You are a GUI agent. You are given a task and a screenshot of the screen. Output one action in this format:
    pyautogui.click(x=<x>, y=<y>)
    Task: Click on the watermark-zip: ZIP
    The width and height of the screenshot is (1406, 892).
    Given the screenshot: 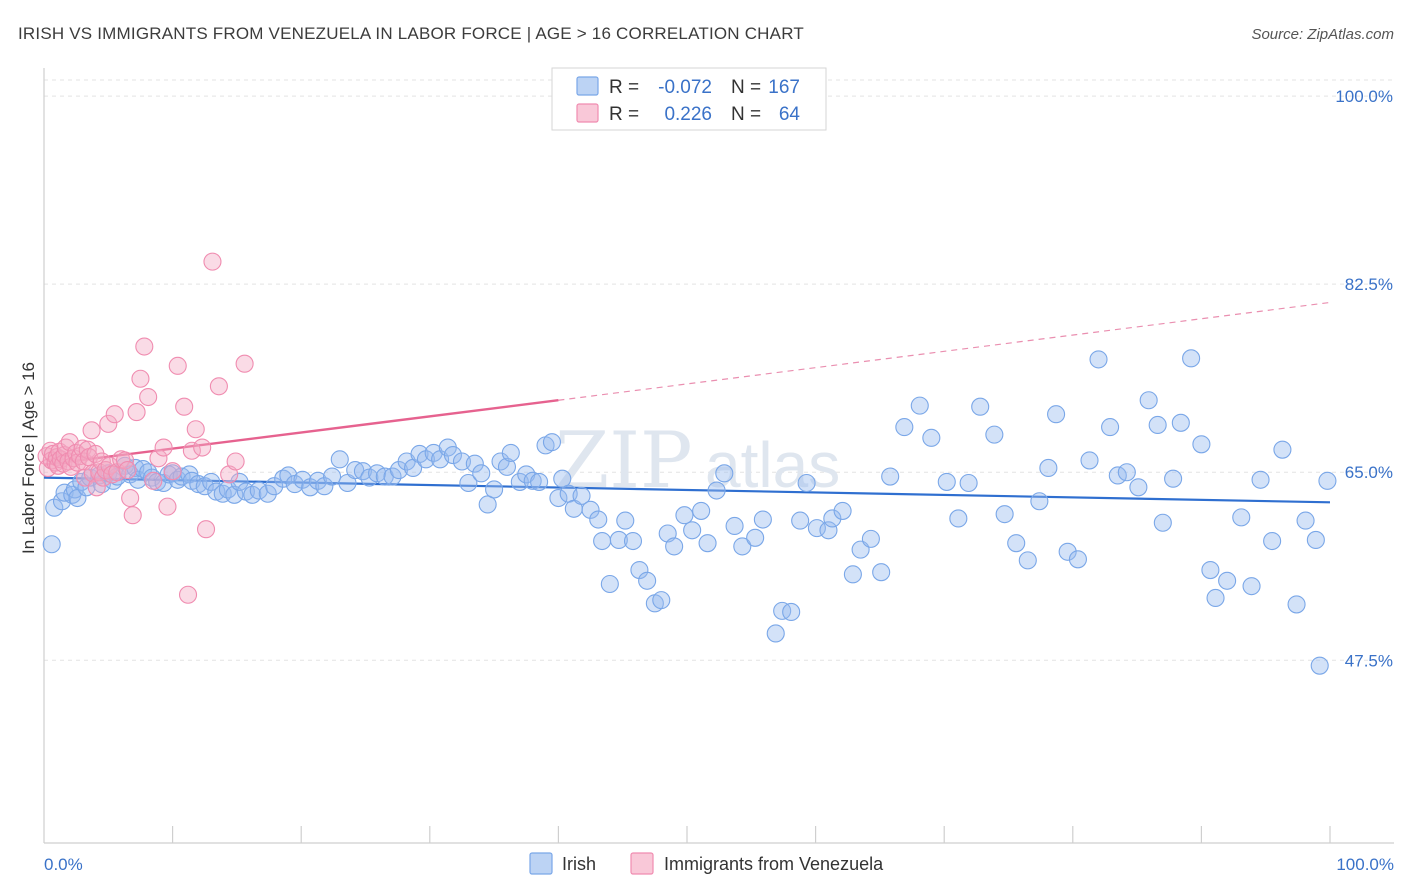 What is the action you would take?
    pyautogui.click(x=624, y=461)
    